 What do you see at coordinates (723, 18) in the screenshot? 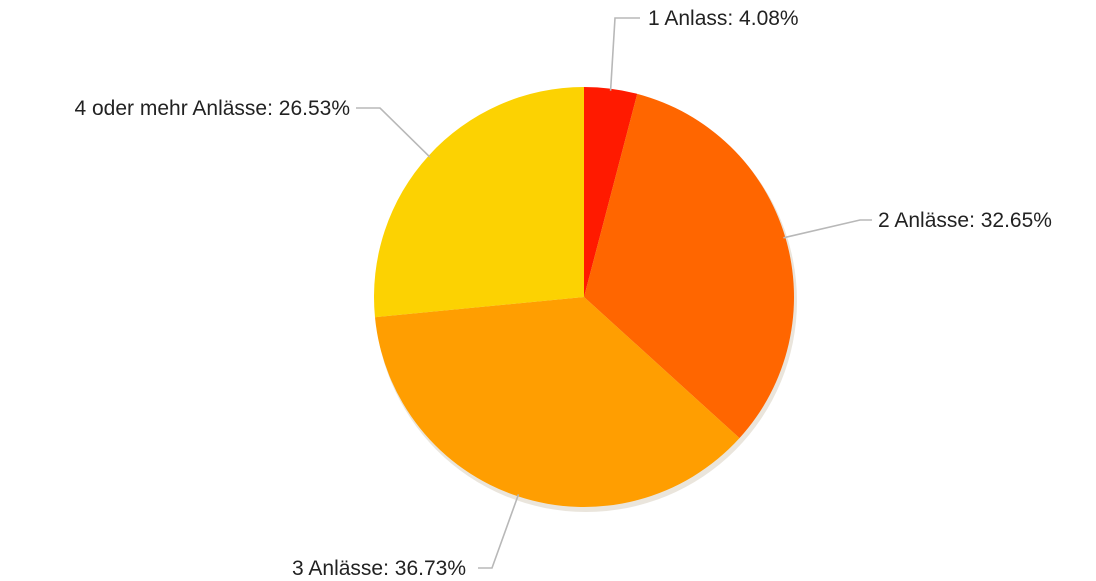
I see `slice-label-1: 1 Anlass: 4.08%` at bounding box center [723, 18].